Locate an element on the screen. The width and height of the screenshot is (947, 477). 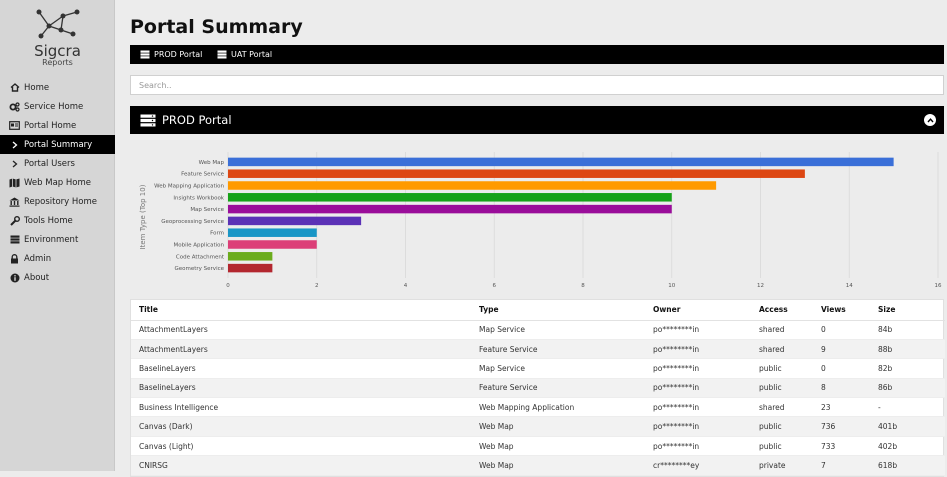
cell-size: 402b is located at coordinates (907, 446).